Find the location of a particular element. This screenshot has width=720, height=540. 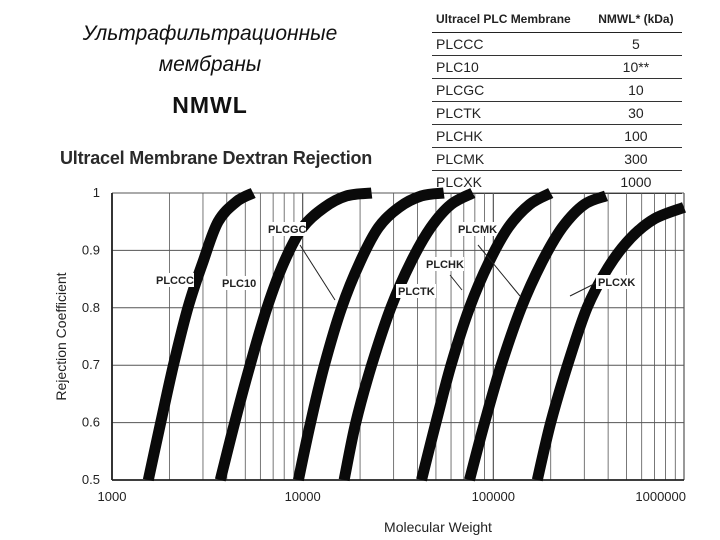

chart-title: Ultracel Membrane Dextran Rejection is located at coordinates (216, 158).